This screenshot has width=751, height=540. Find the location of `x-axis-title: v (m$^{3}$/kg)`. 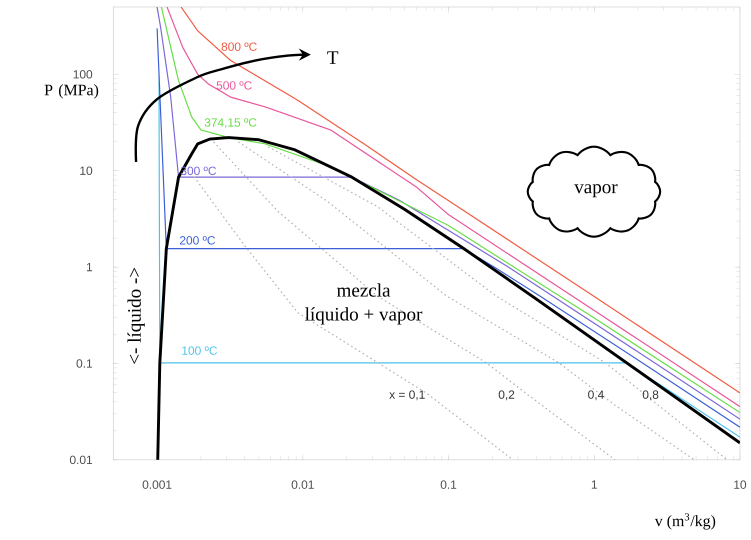

x-axis-title: v (m$^{3}$/kg) is located at coordinates (685, 521).